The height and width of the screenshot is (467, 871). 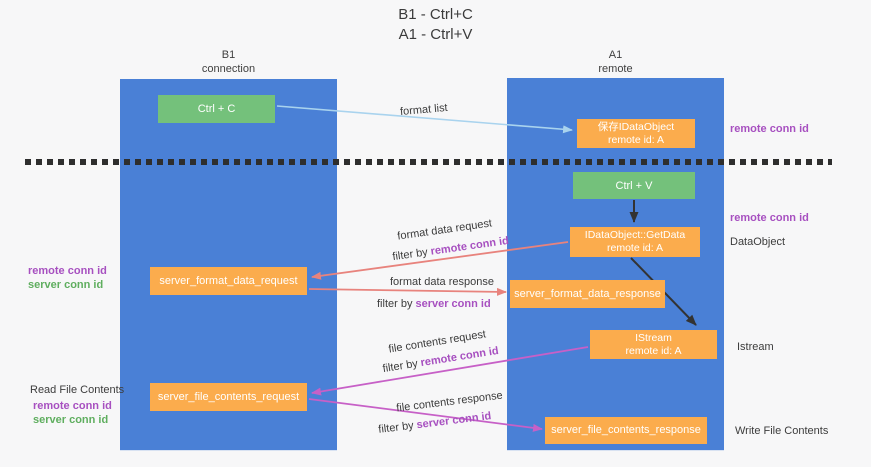 I want to click on edge-label-format-list: format list, so click(x=424, y=110).